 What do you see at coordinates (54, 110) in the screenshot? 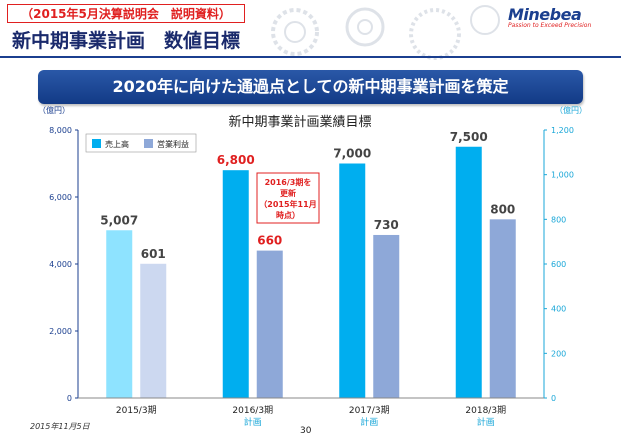
I see `y-axis-left-unit: （億円）` at bounding box center [54, 110].